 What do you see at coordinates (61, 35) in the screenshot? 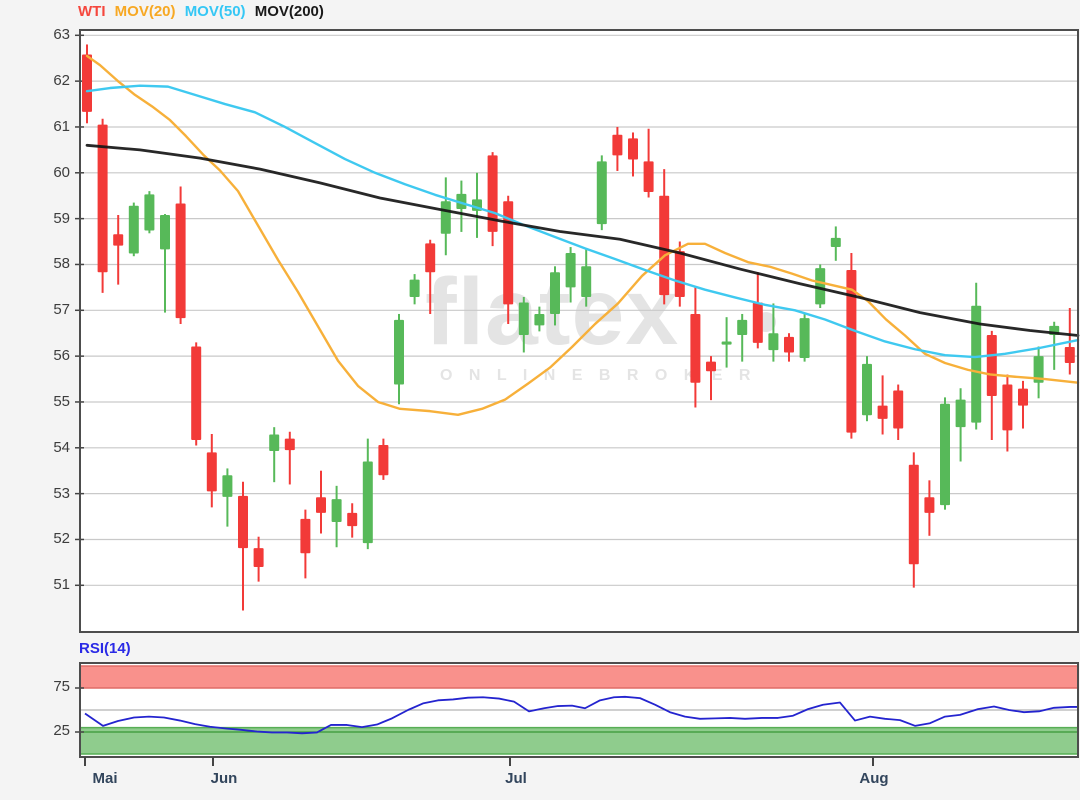
I see `main-y-axis-tick-label: 63` at bounding box center [61, 35].